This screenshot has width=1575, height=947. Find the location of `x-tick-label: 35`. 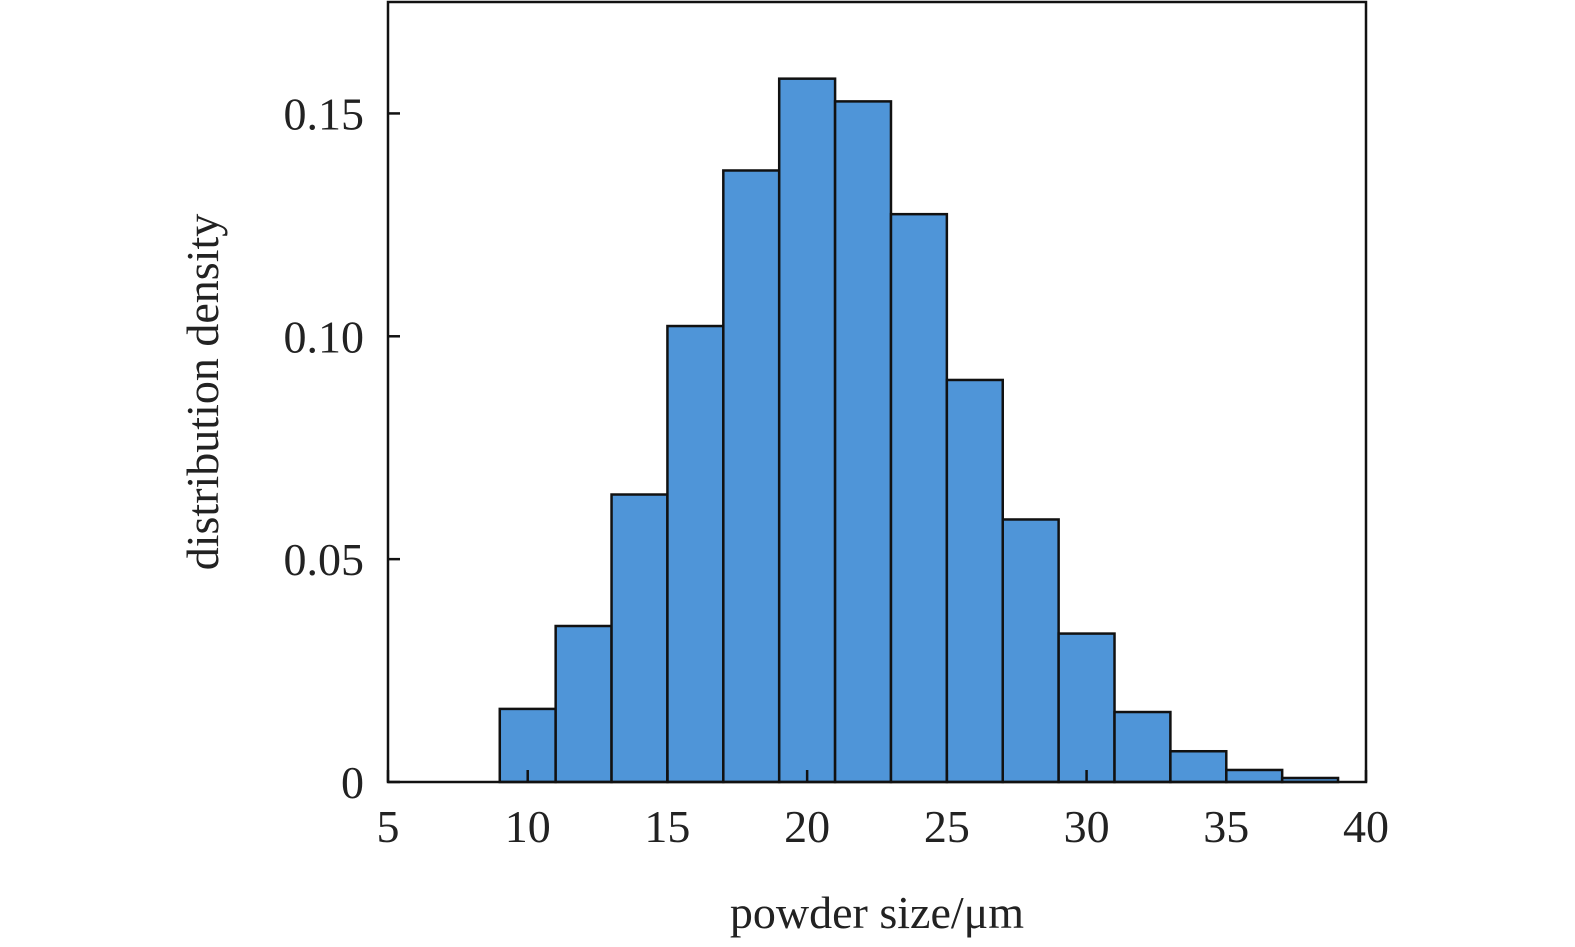

x-tick-label: 35 is located at coordinates (1226, 826).